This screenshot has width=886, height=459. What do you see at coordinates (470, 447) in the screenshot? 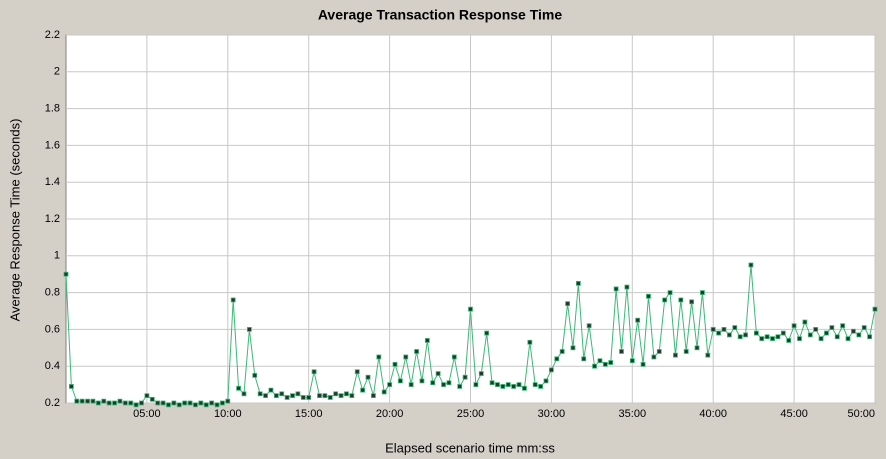
I see `x-axis-label: Elapsed scenario time mm:ss` at bounding box center [470, 447].